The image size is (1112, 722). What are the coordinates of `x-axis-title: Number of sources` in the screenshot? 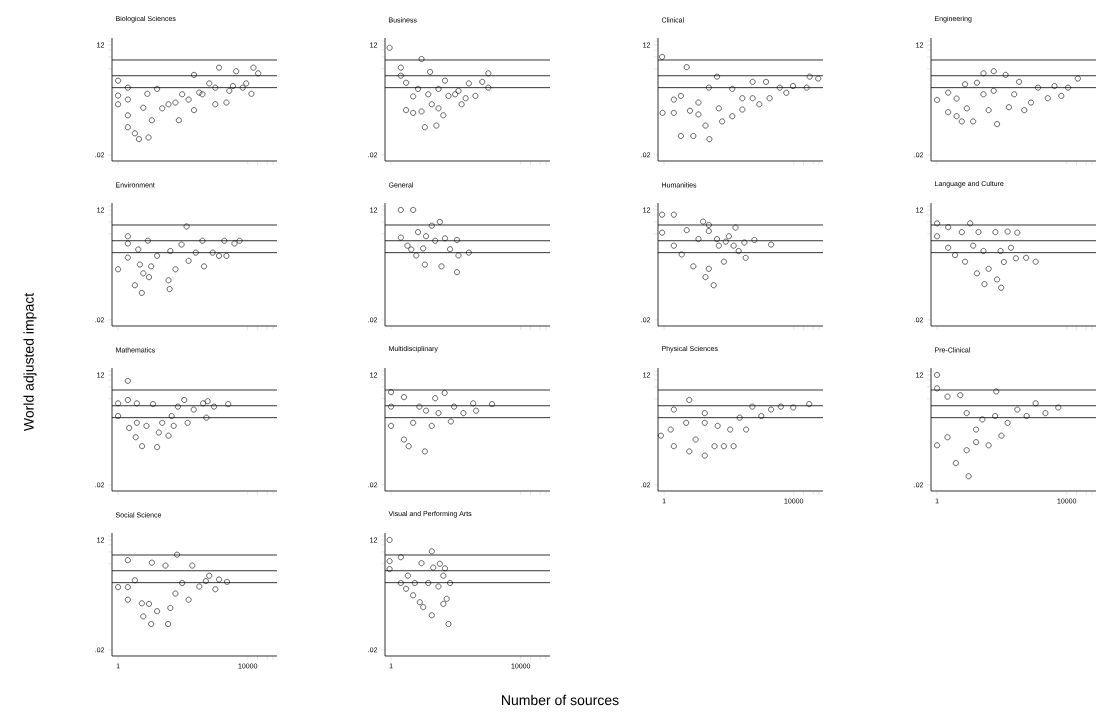 It's located at (560, 700).